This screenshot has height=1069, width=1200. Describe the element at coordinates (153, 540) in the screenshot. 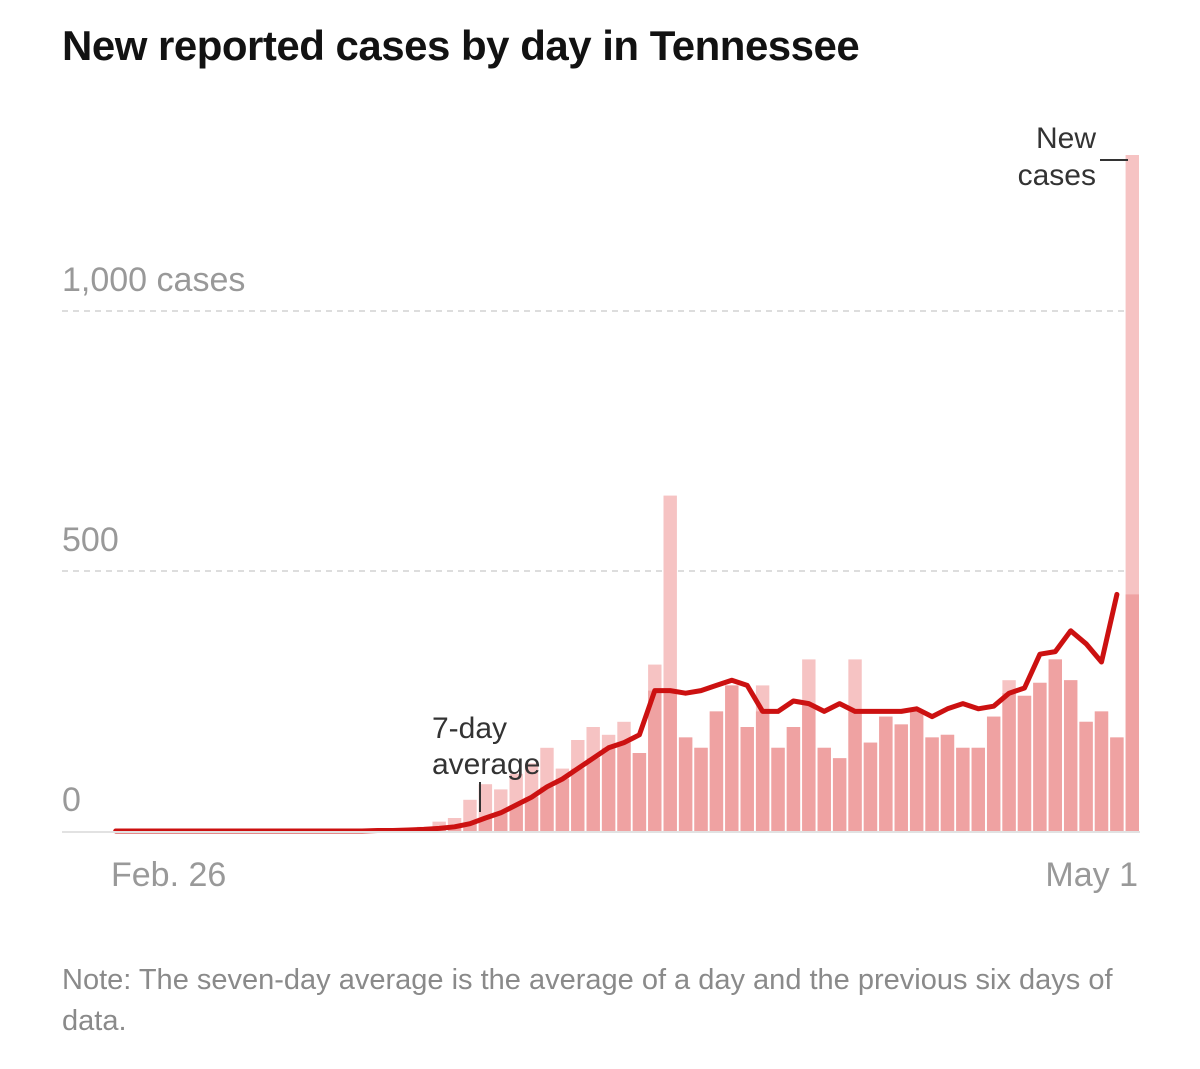

I see `y-axis-labels: 0 500 1,000 cases` at that location.